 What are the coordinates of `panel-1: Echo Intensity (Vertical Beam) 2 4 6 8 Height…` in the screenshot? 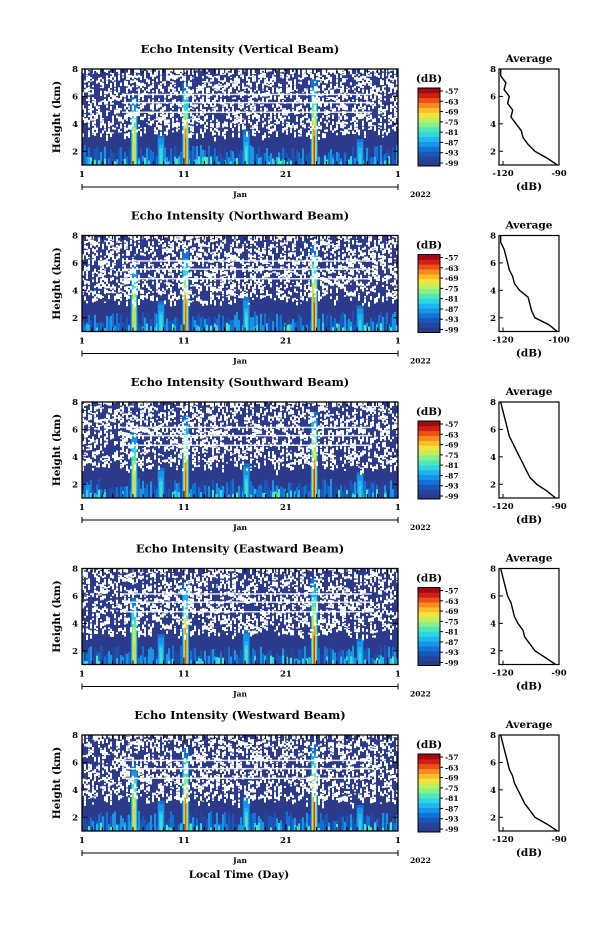 It's located at (309, 120).